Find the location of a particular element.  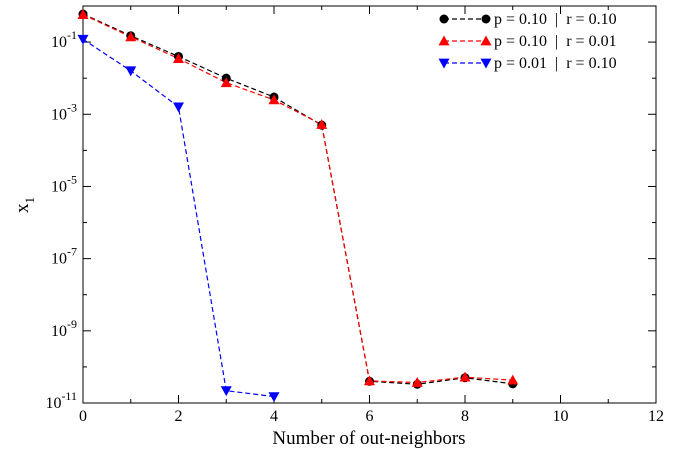

x-tick-label: 0 is located at coordinates (83, 416).